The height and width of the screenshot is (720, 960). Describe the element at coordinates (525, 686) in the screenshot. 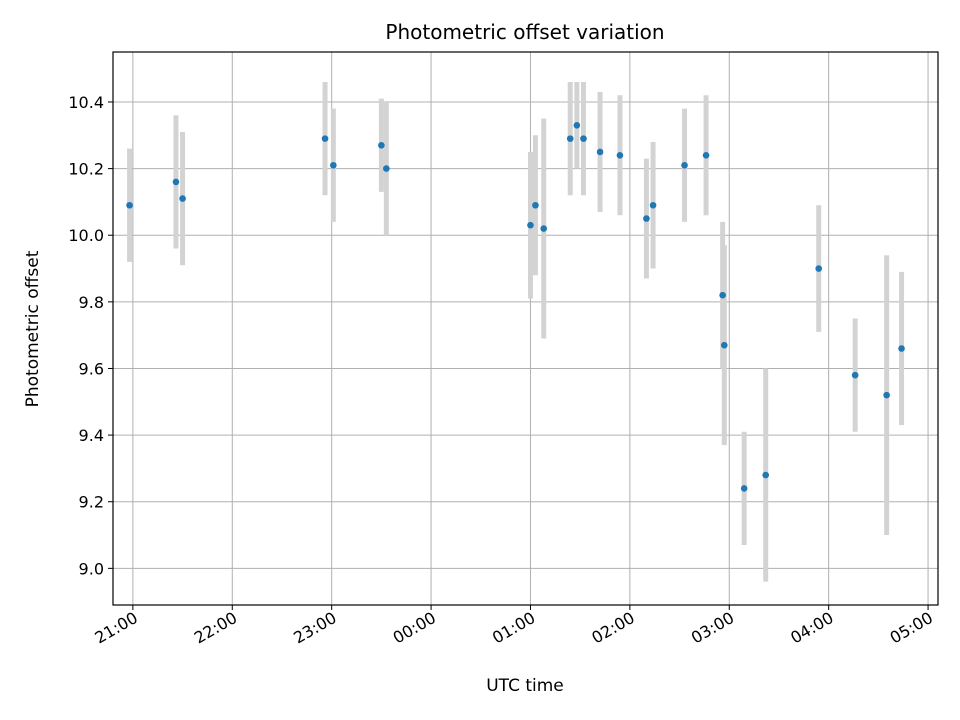

I see `x-axis-label: UTC time` at that location.